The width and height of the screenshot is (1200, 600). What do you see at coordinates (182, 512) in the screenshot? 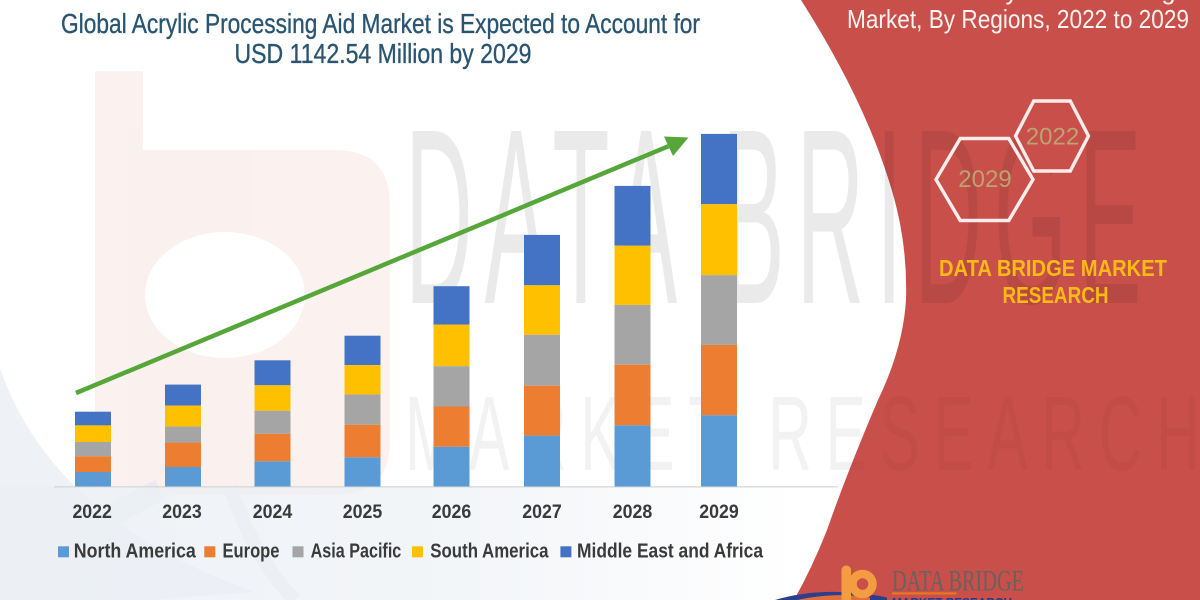
I see `svg-text: 2023` at bounding box center [182, 512].